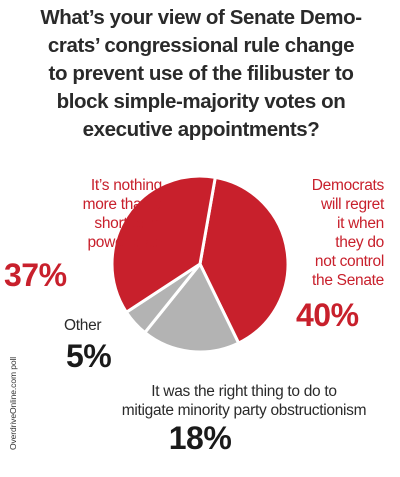  What do you see at coordinates (35, 275) in the screenshot?
I see `pct-power-grab: 37%` at bounding box center [35, 275].